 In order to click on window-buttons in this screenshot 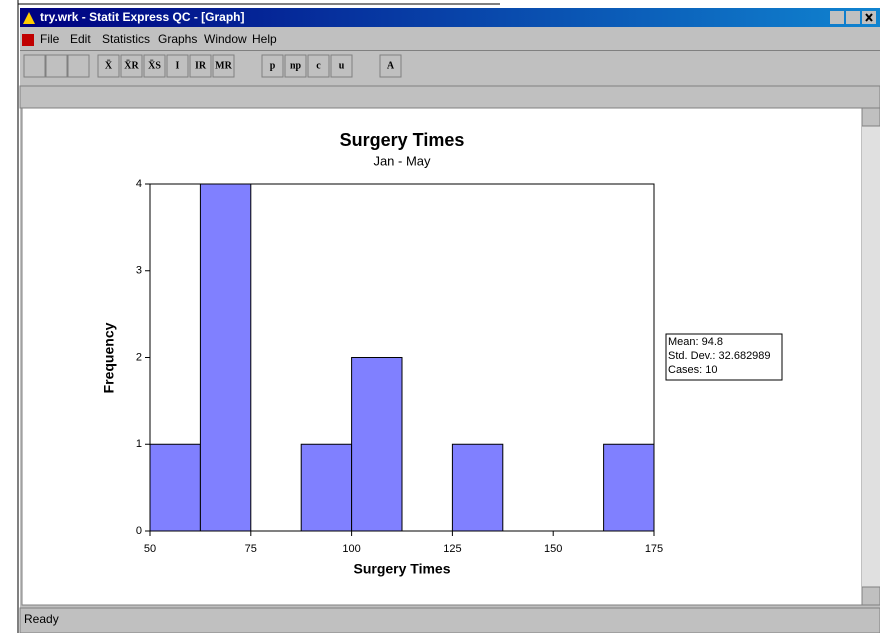, I will do `click(853, 17)`.